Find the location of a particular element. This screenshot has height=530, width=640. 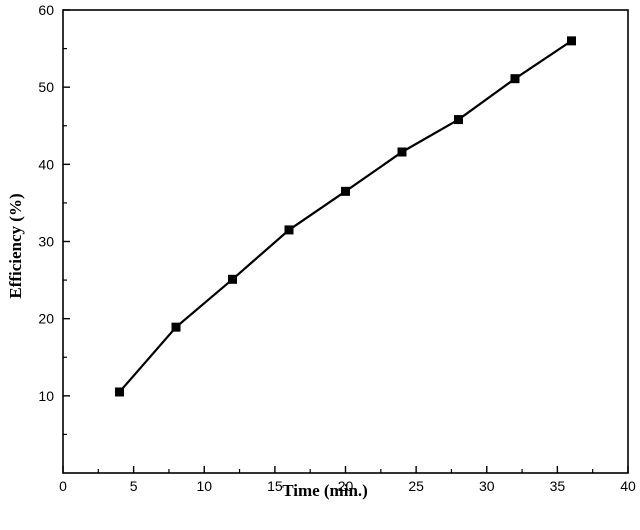

y-tick-label: 30 is located at coordinates (46, 242).